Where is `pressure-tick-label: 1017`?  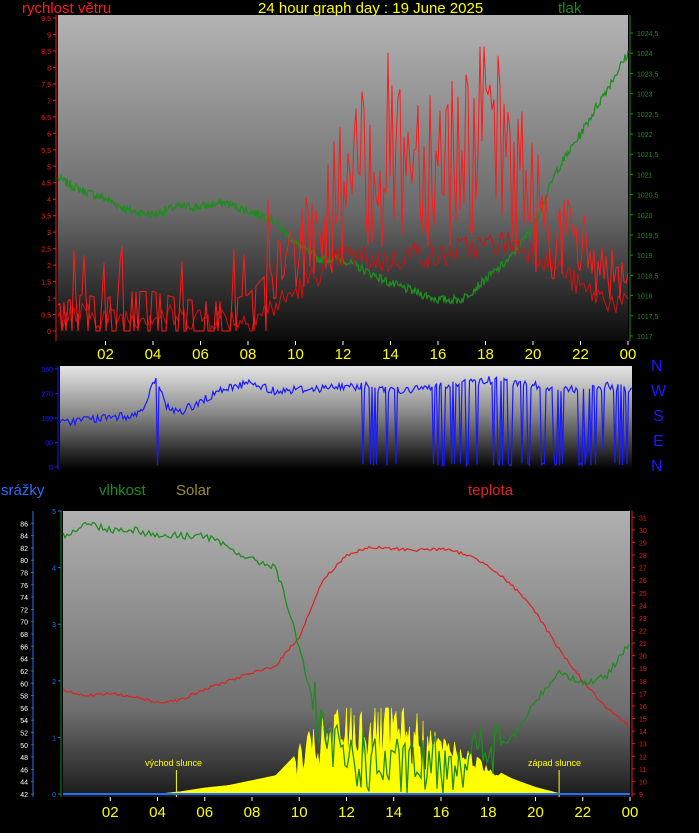 pressure-tick-label: 1017 is located at coordinates (645, 337).